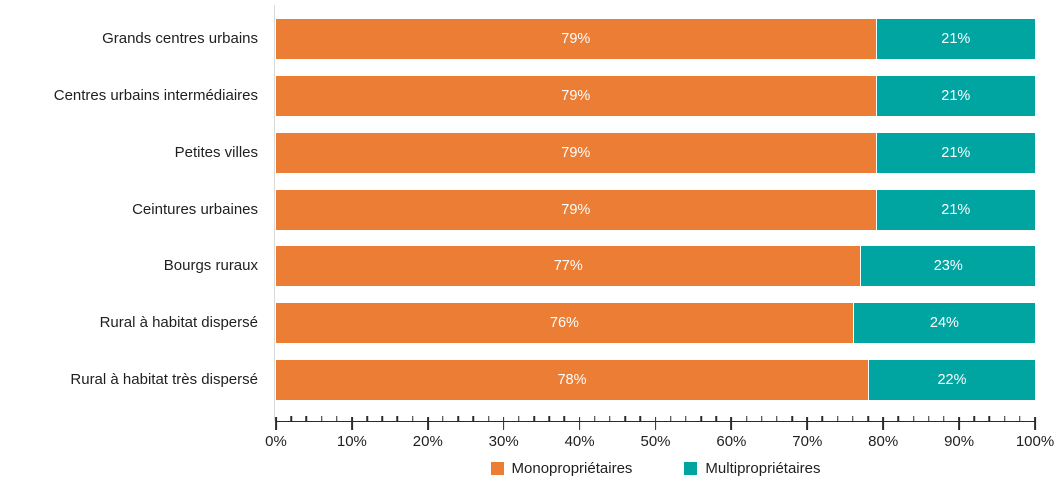  Describe the element at coordinates (216, 152) in the screenshot. I see `category-label: Petites villes` at that location.